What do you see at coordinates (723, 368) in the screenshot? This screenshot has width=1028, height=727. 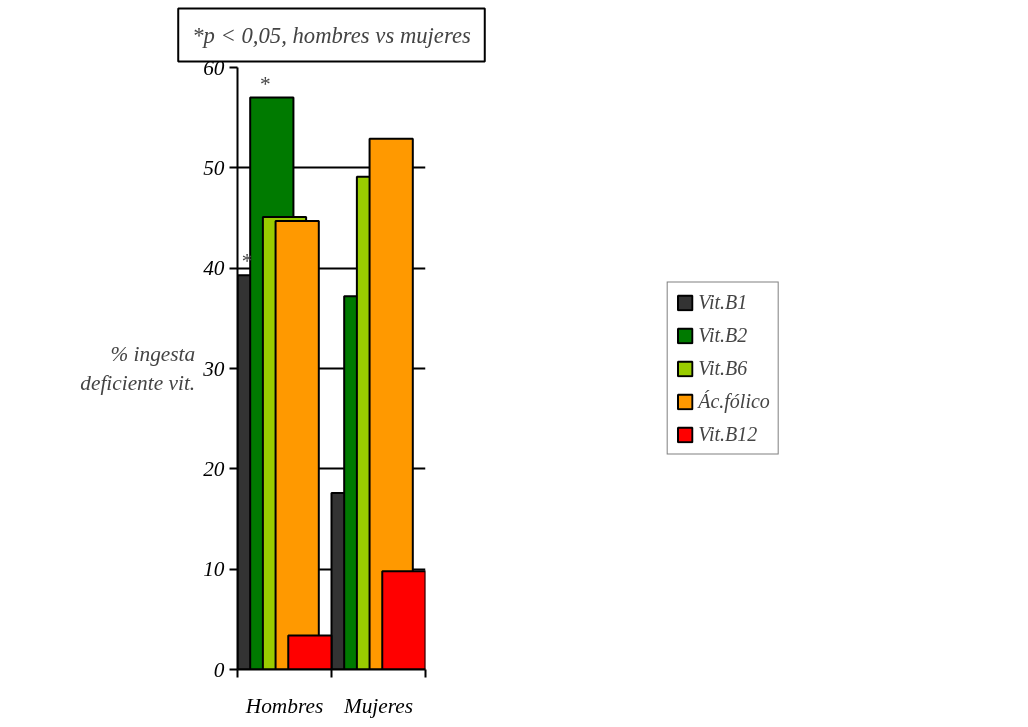 I see `legend-label: Vit.B6` at bounding box center [723, 368].